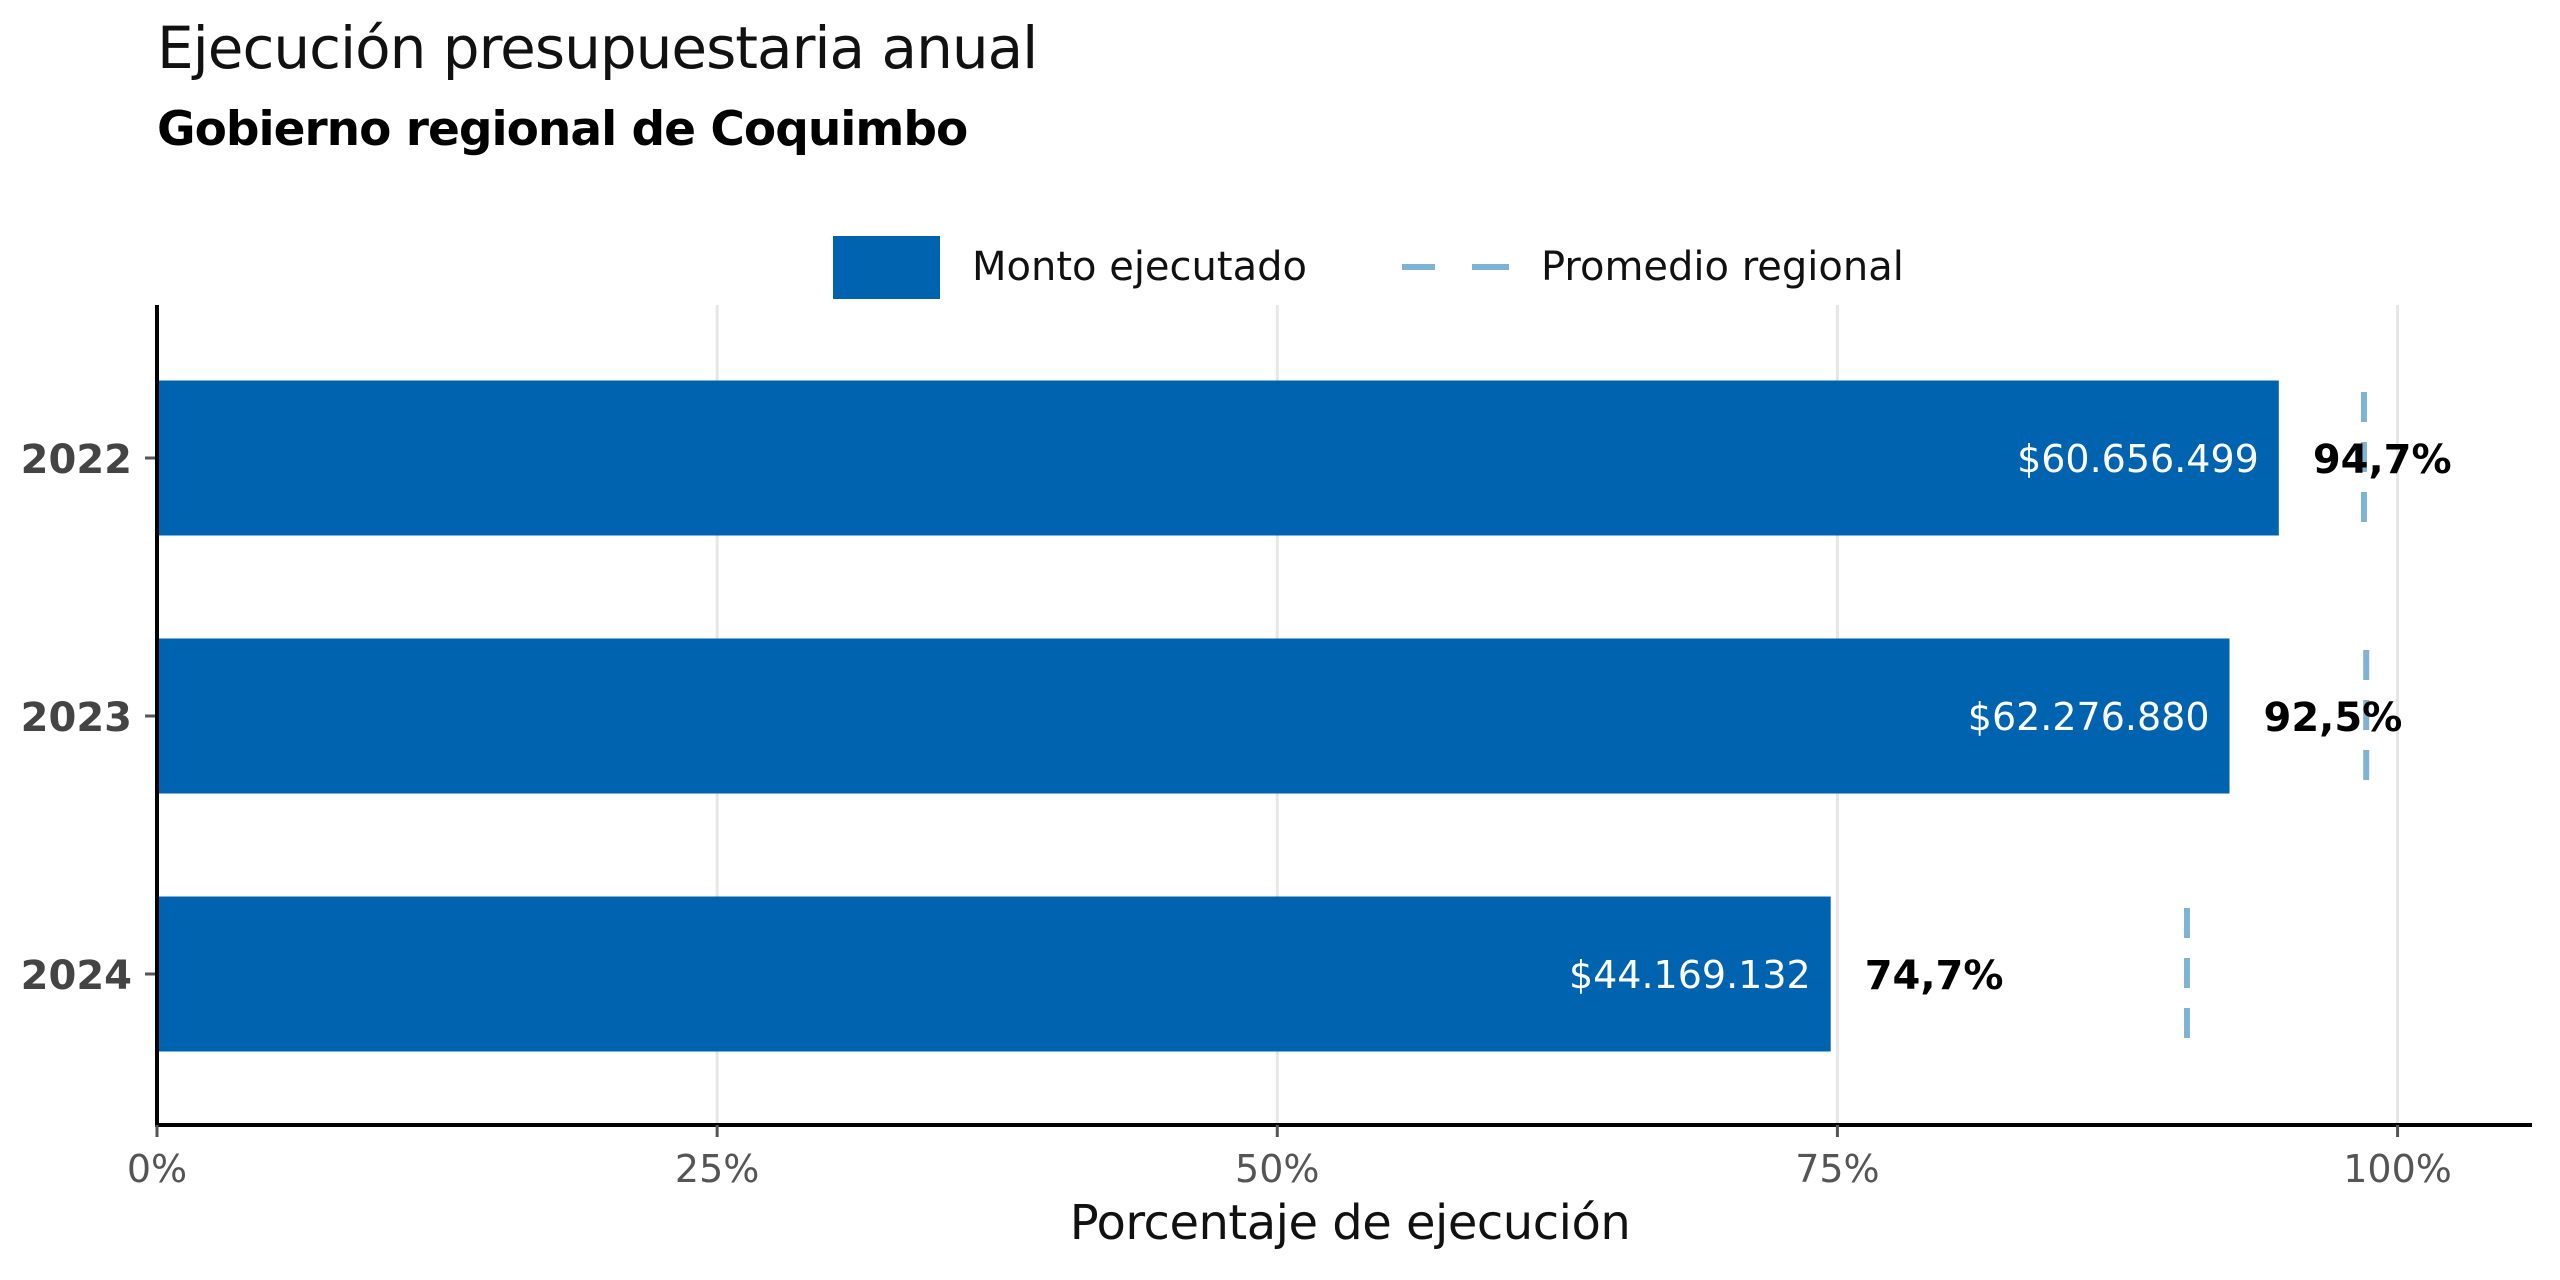 This screenshot has width=2560, height=1280. Describe the element at coordinates (994, 974) in the screenshot. I see `bar-2024` at that location.